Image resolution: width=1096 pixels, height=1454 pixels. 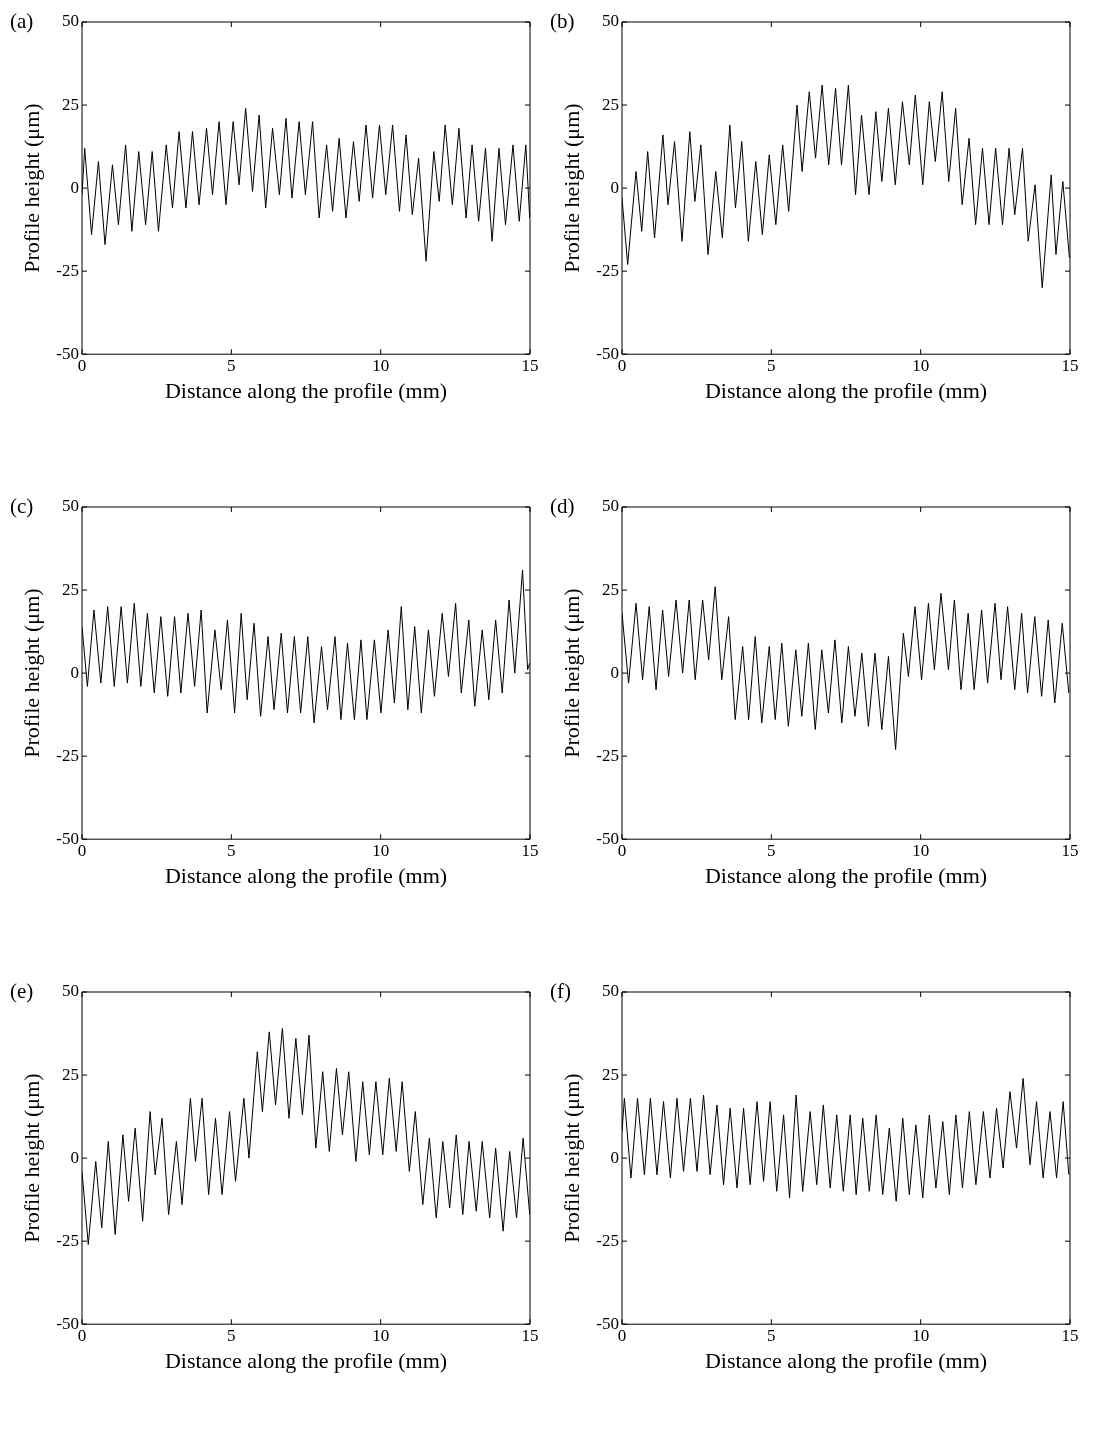 I want to click on chart-title: (a), so click(x=22, y=20).